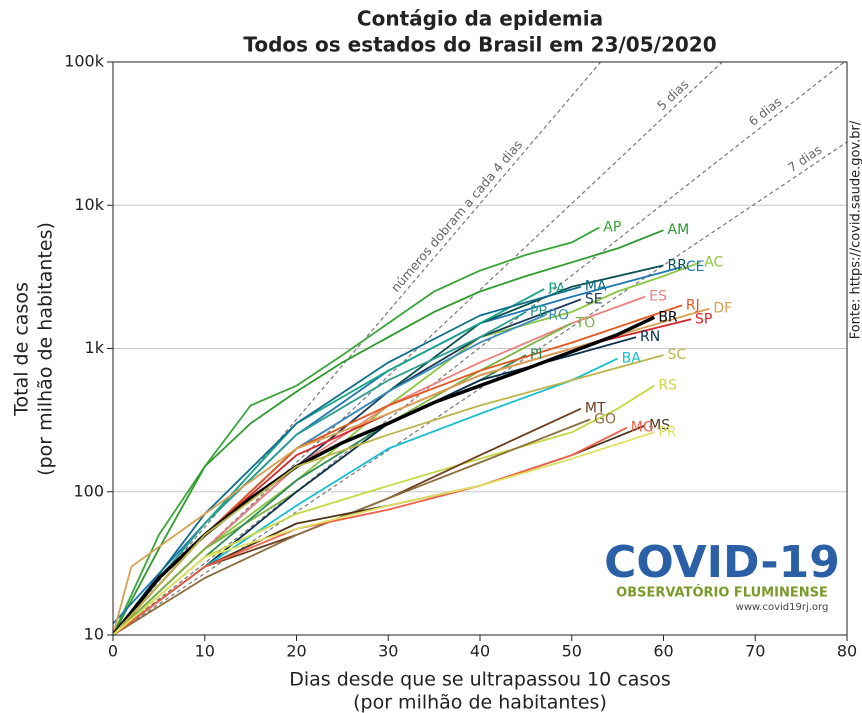 The height and width of the screenshot is (713, 862). I want to click on x-tick-label: 50, so click(572, 651).